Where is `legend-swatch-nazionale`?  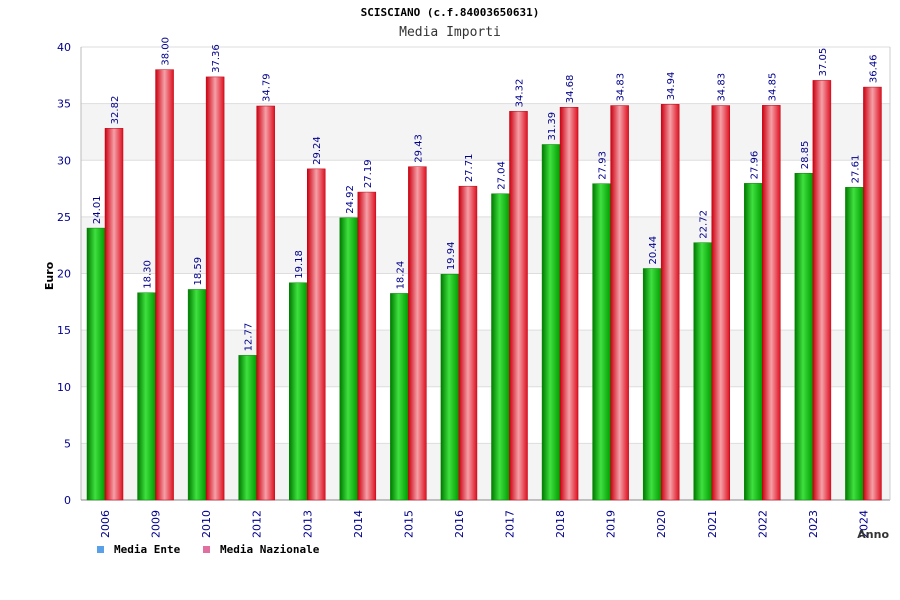
legend-swatch-nazionale is located at coordinates (206, 549).